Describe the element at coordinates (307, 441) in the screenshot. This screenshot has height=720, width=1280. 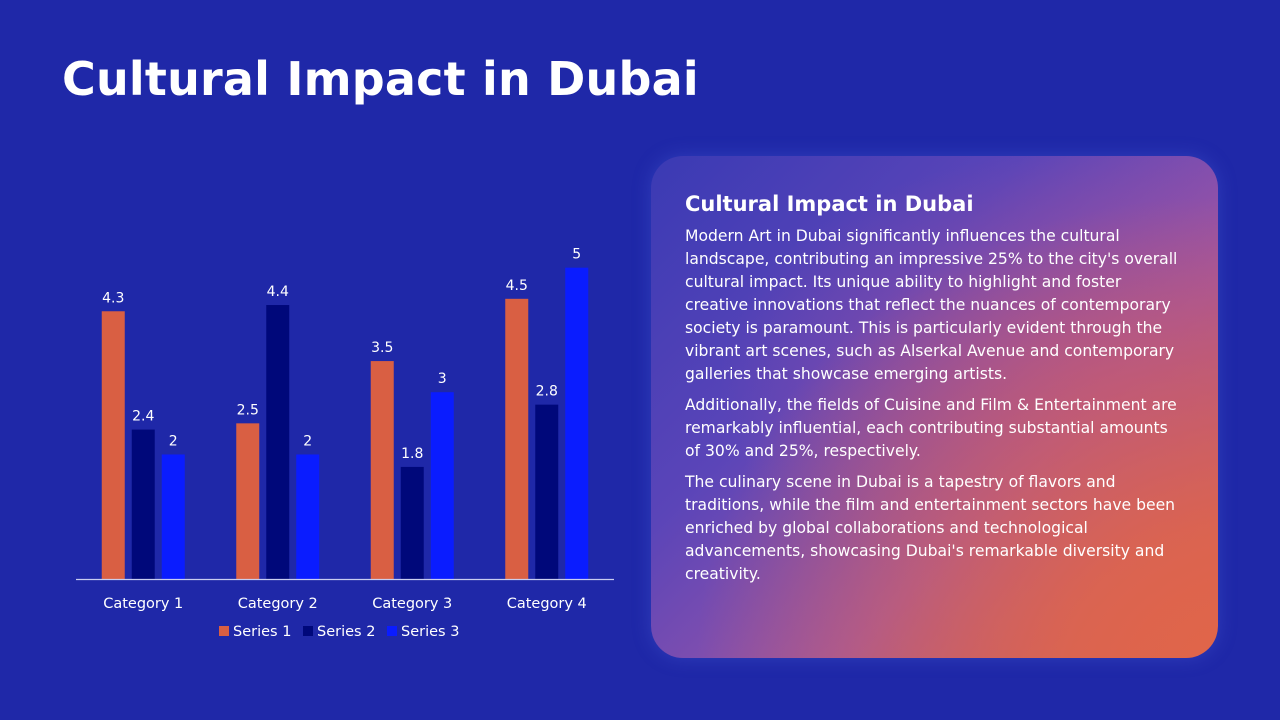
I see `data-label-3-category-2: 2` at that location.